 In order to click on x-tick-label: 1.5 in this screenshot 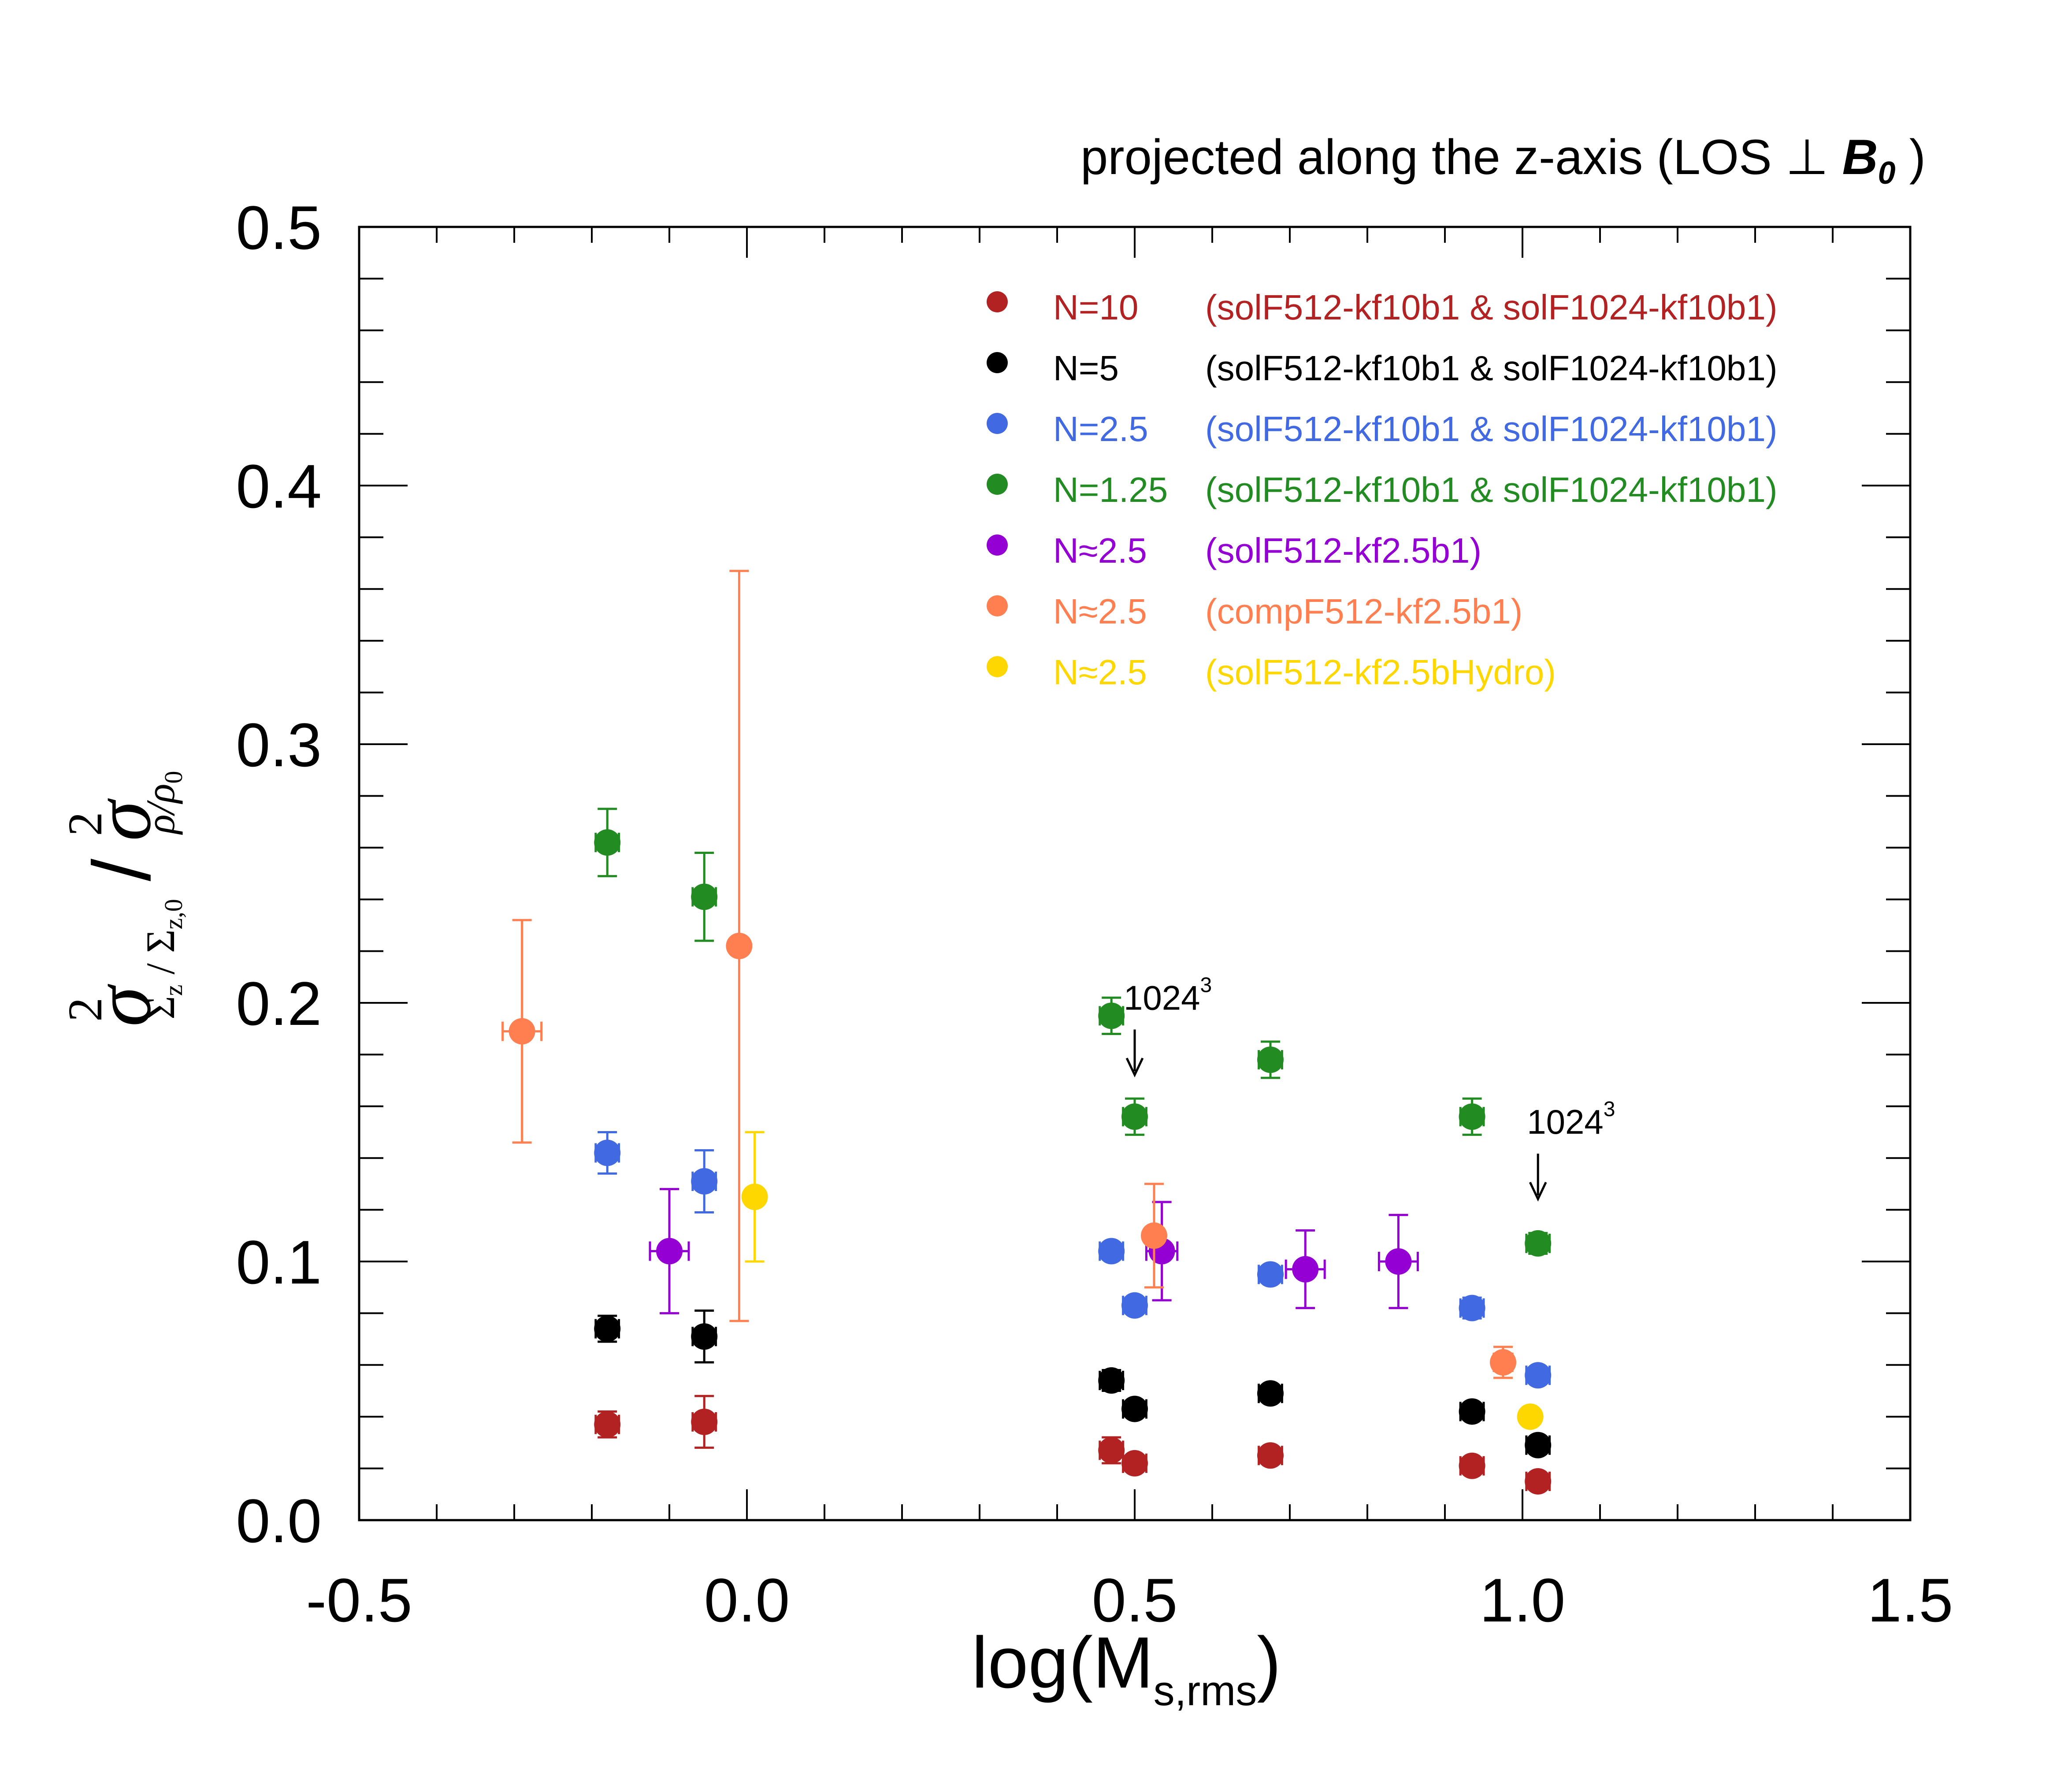, I will do `click(1911, 1600)`.